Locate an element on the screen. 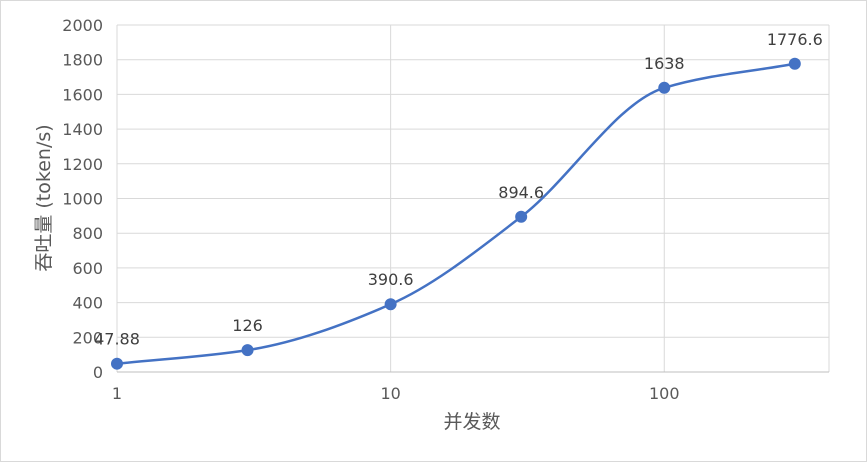 This screenshot has width=867, height=463. data-label: 1776.6 is located at coordinates (795, 39).